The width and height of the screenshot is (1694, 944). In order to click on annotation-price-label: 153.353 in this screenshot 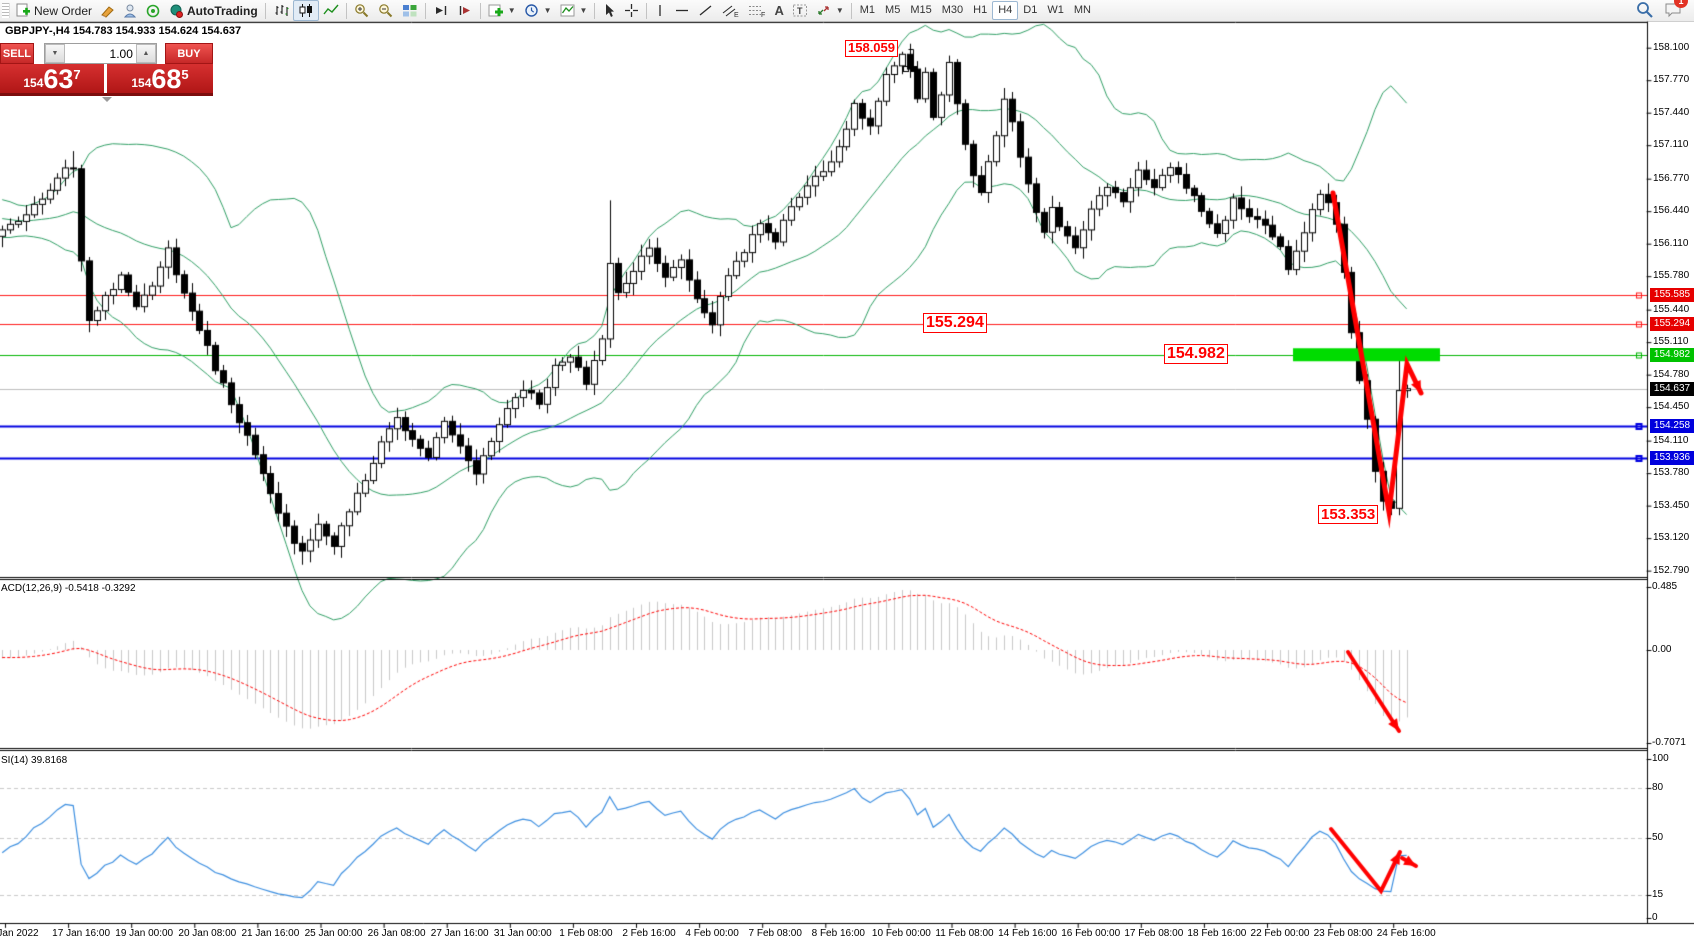, I will do `click(1348, 515)`.